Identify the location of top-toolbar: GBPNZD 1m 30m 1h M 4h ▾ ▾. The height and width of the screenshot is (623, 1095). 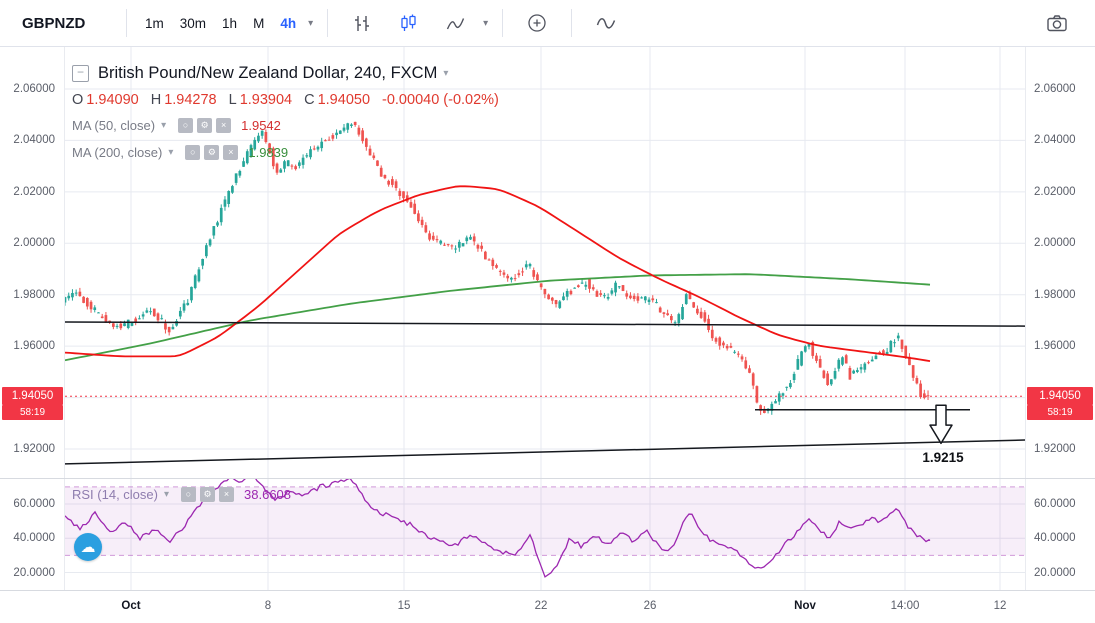
(547, 23).